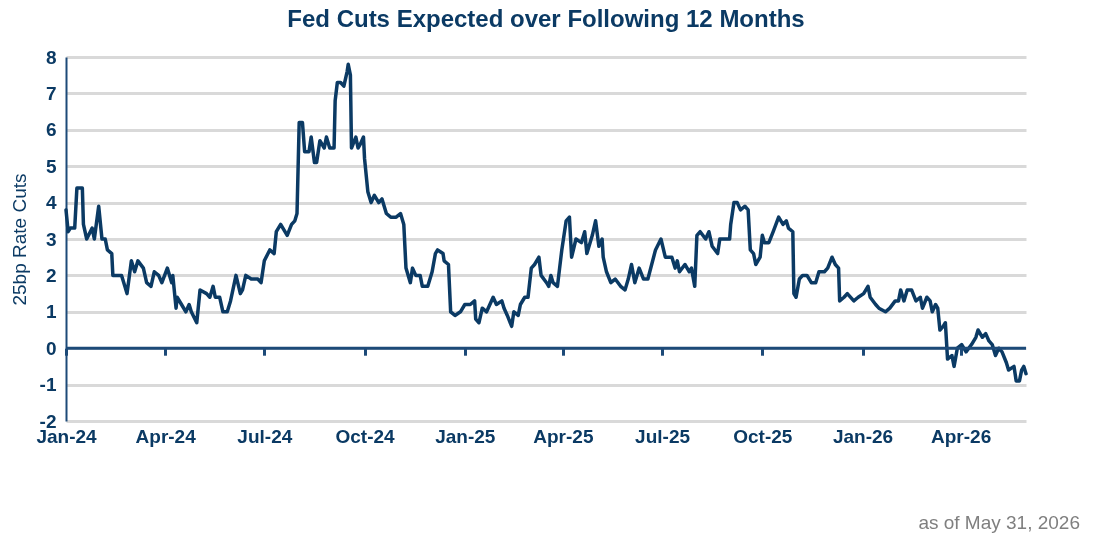 The height and width of the screenshot is (550, 1100). I want to click on y-tick-label: 6, so click(51, 130).